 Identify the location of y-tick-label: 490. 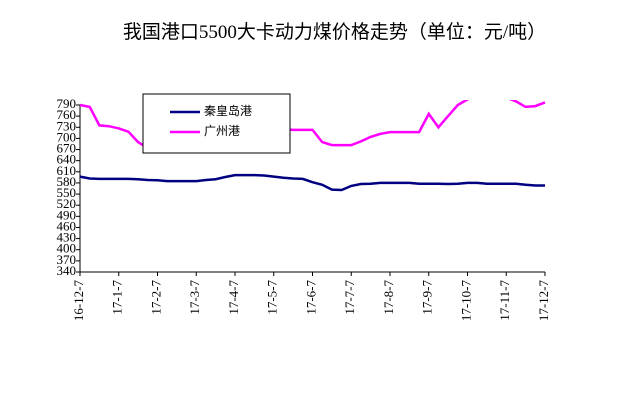
(67, 214).